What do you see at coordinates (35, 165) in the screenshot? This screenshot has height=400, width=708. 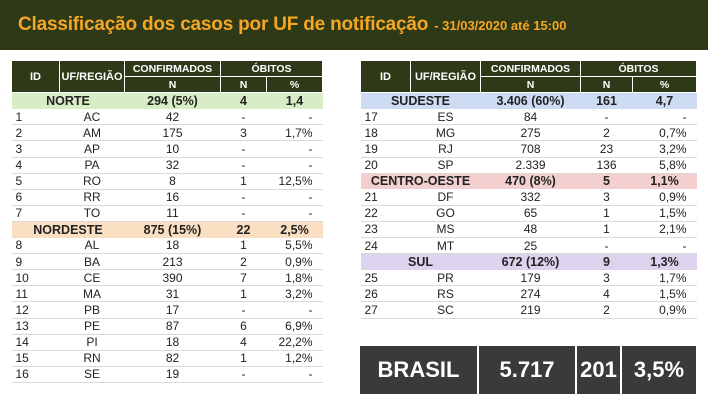 I see `row-id: 4` at bounding box center [35, 165].